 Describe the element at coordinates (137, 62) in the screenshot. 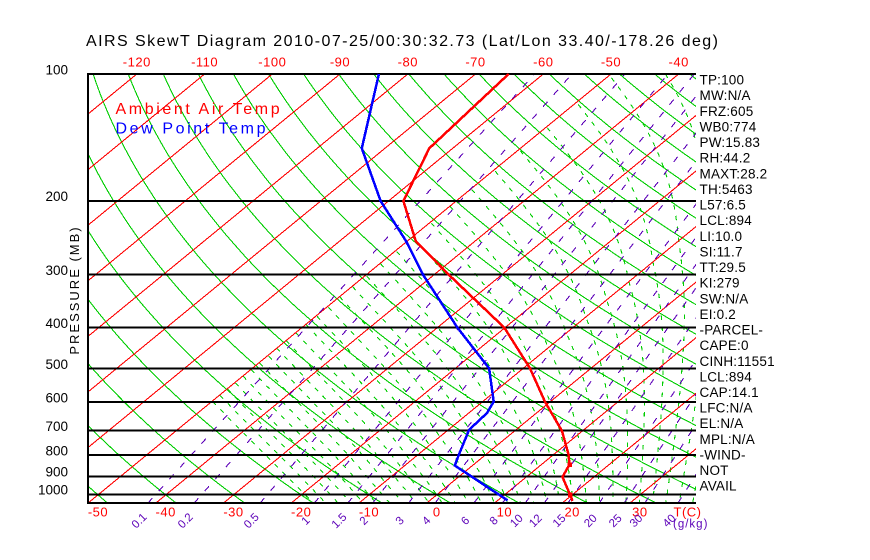

I see `svg-text: -120` at that location.